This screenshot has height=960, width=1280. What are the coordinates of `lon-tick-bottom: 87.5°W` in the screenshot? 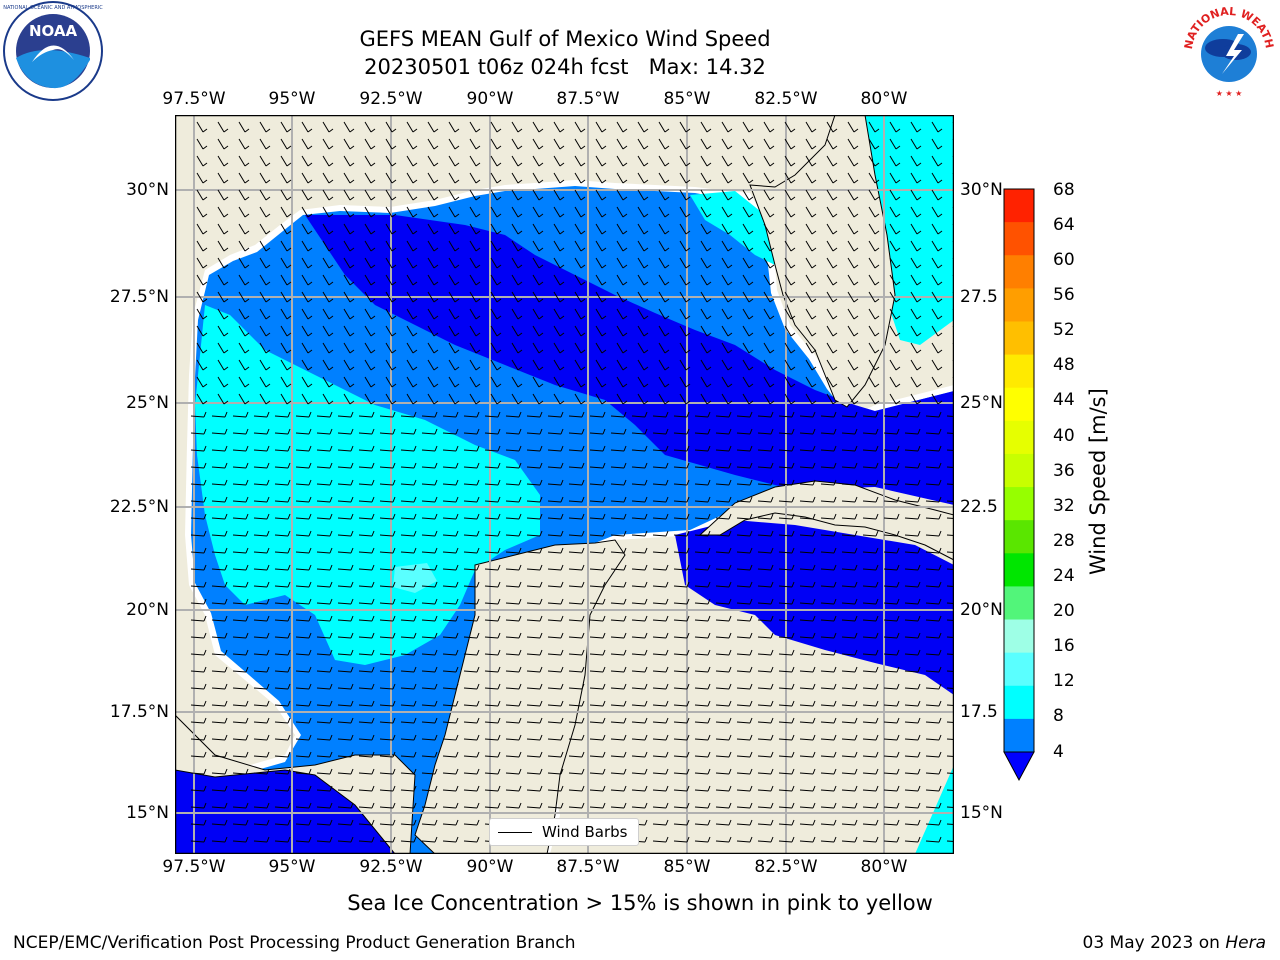 It's located at (588, 867).